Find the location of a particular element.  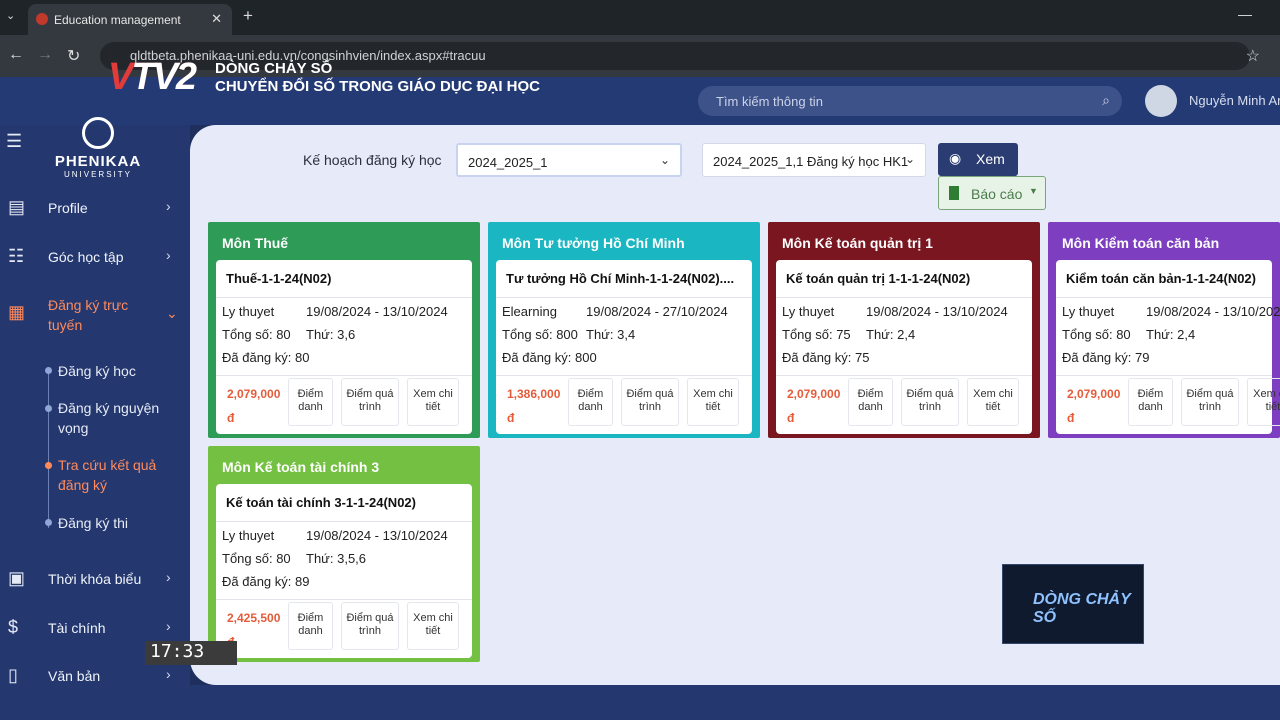

plan-select: 2024_2025_1 ⌄ is located at coordinates (569, 160).